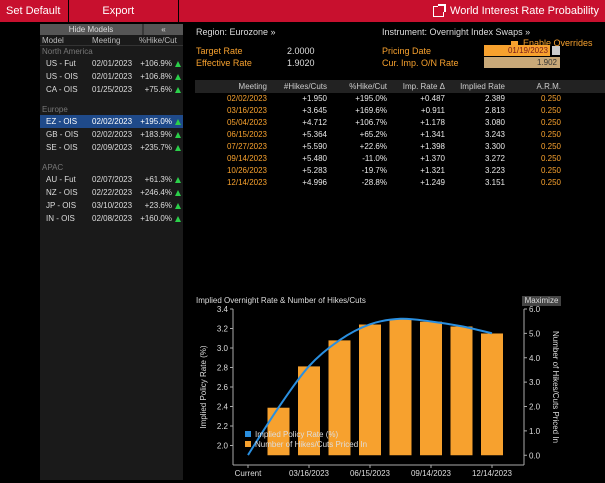 This screenshot has height=483, width=605. I want to click on region-selector: Region: Eurozone », so click(236, 32).